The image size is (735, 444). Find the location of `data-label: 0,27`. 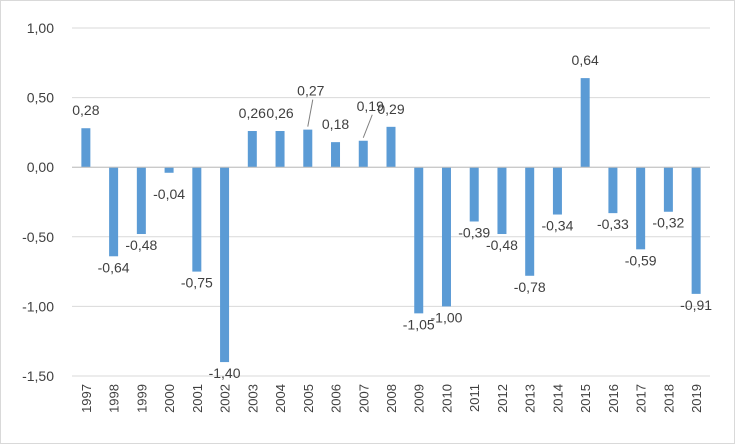

data-label: 0,27 is located at coordinates (310, 91).